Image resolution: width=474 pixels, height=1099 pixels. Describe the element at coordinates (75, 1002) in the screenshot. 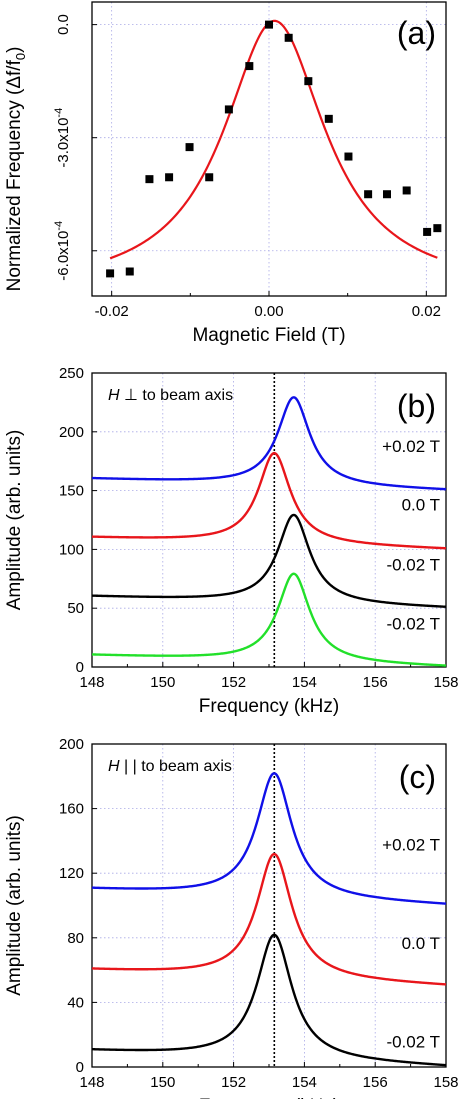

I see `y-tick-label: 40` at that location.